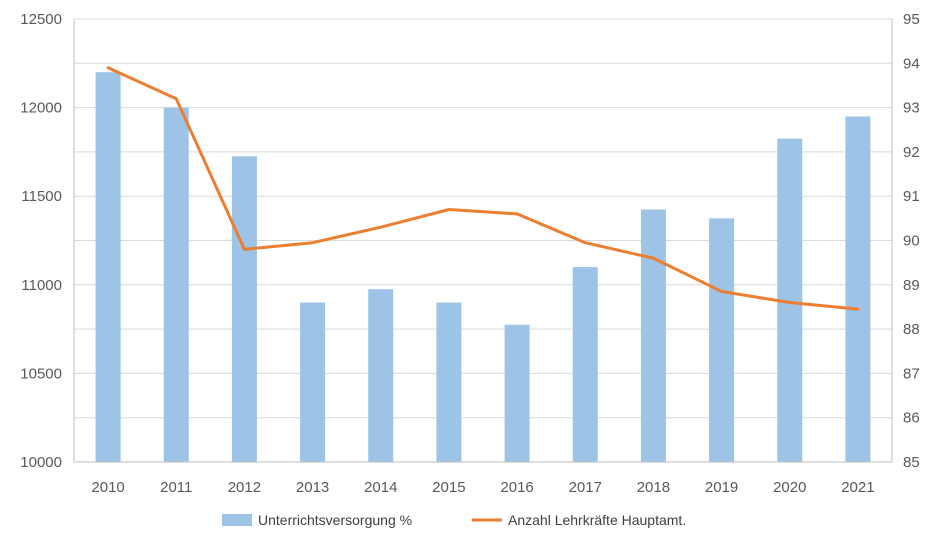 This screenshot has height=550, width=943. What do you see at coordinates (176, 487) in the screenshot?
I see `x-tick-label: 2011` at bounding box center [176, 487].